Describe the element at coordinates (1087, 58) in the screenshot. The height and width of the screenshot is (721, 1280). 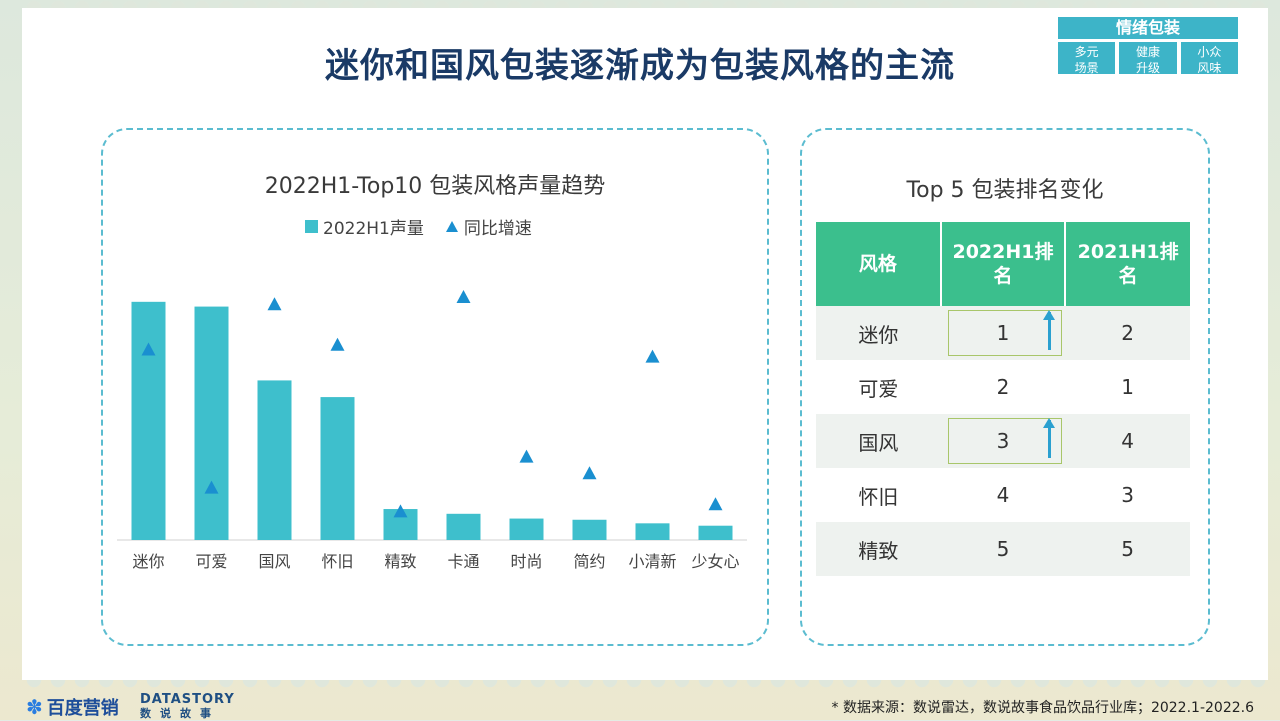
I see `tag-cell: 多元 场景` at that location.